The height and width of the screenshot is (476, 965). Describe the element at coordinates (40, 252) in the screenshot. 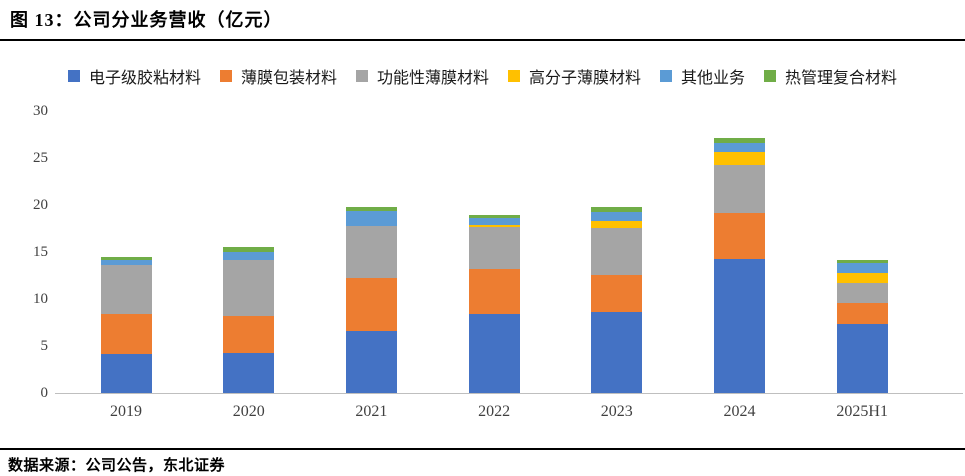

I see `y-tick-label: 15` at that location.